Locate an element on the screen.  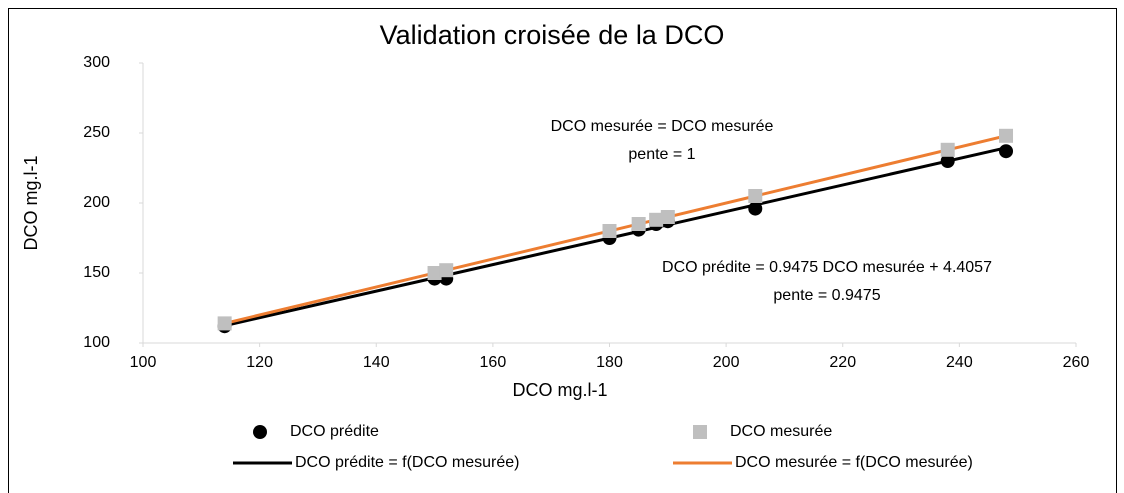
x-tick-label: 160 is located at coordinates (493, 362).